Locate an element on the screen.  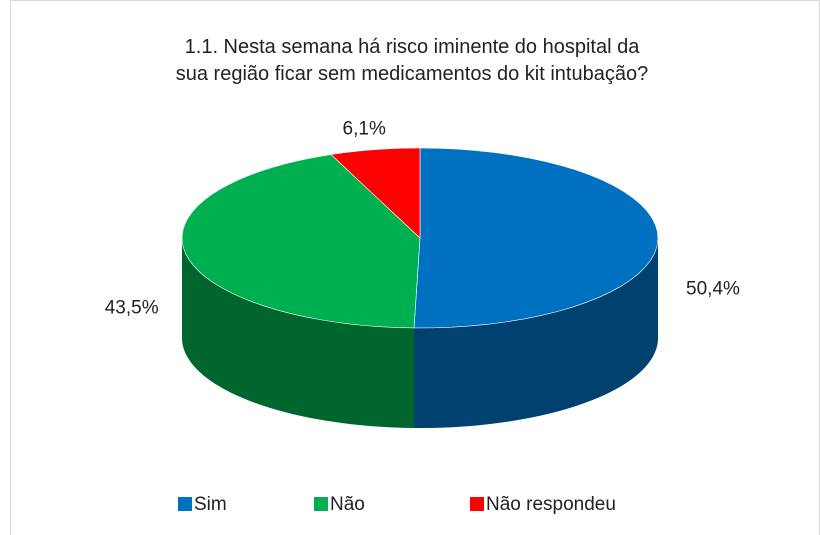
data-label: 43,5% is located at coordinates (132, 308).